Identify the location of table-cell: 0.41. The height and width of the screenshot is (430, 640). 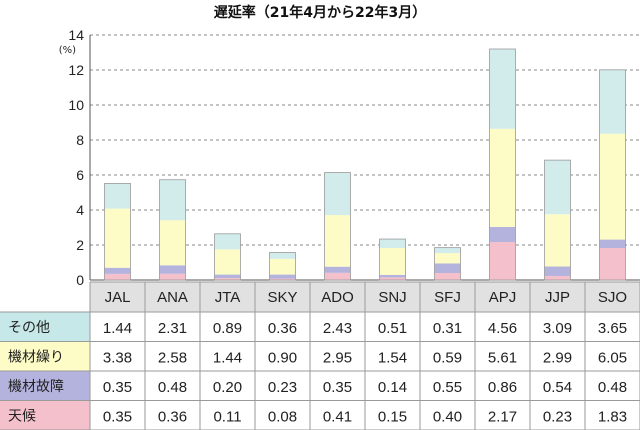
(337, 417).